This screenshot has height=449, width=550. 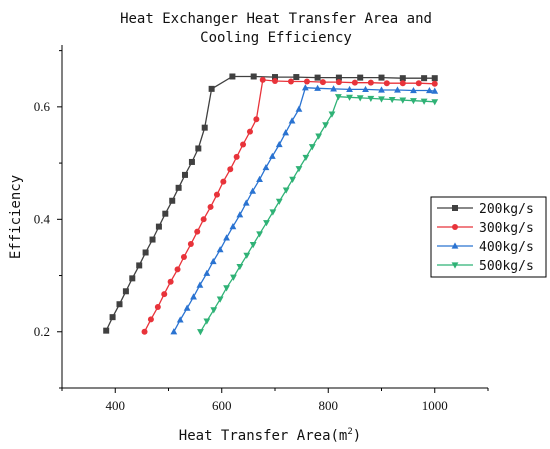 What do you see at coordinates (222, 405) in the screenshot?
I see `x-tick-label: 600` at bounding box center [222, 405].